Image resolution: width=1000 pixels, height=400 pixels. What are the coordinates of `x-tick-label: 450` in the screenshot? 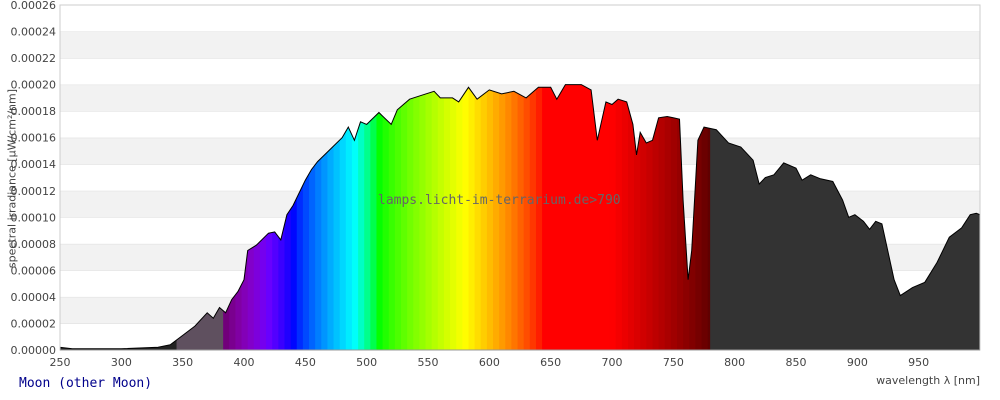 It's located at (305, 362).